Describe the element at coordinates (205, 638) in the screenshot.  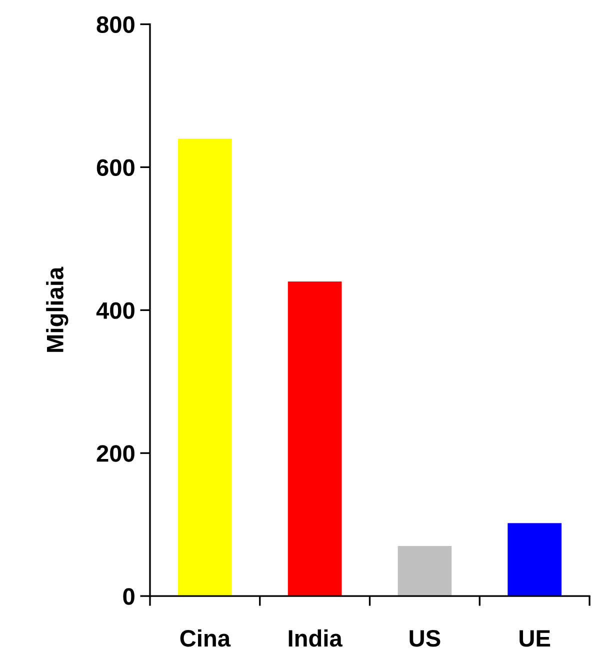
I see `x-tick-label: Cina` at that location.